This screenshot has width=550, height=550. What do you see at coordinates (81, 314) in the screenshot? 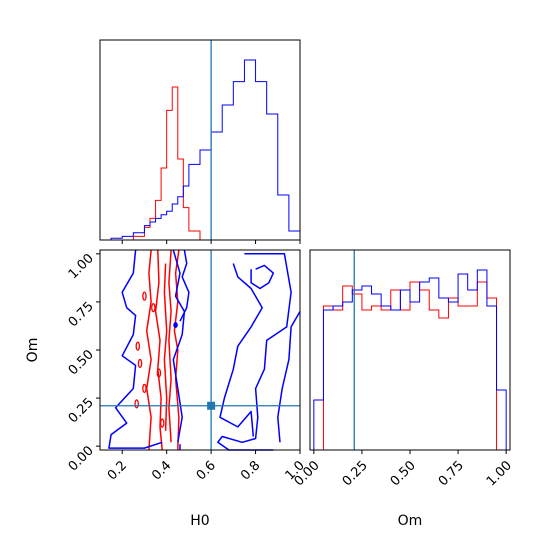
I see `om-tick-label: 0.75` at bounding box center [81, 314].